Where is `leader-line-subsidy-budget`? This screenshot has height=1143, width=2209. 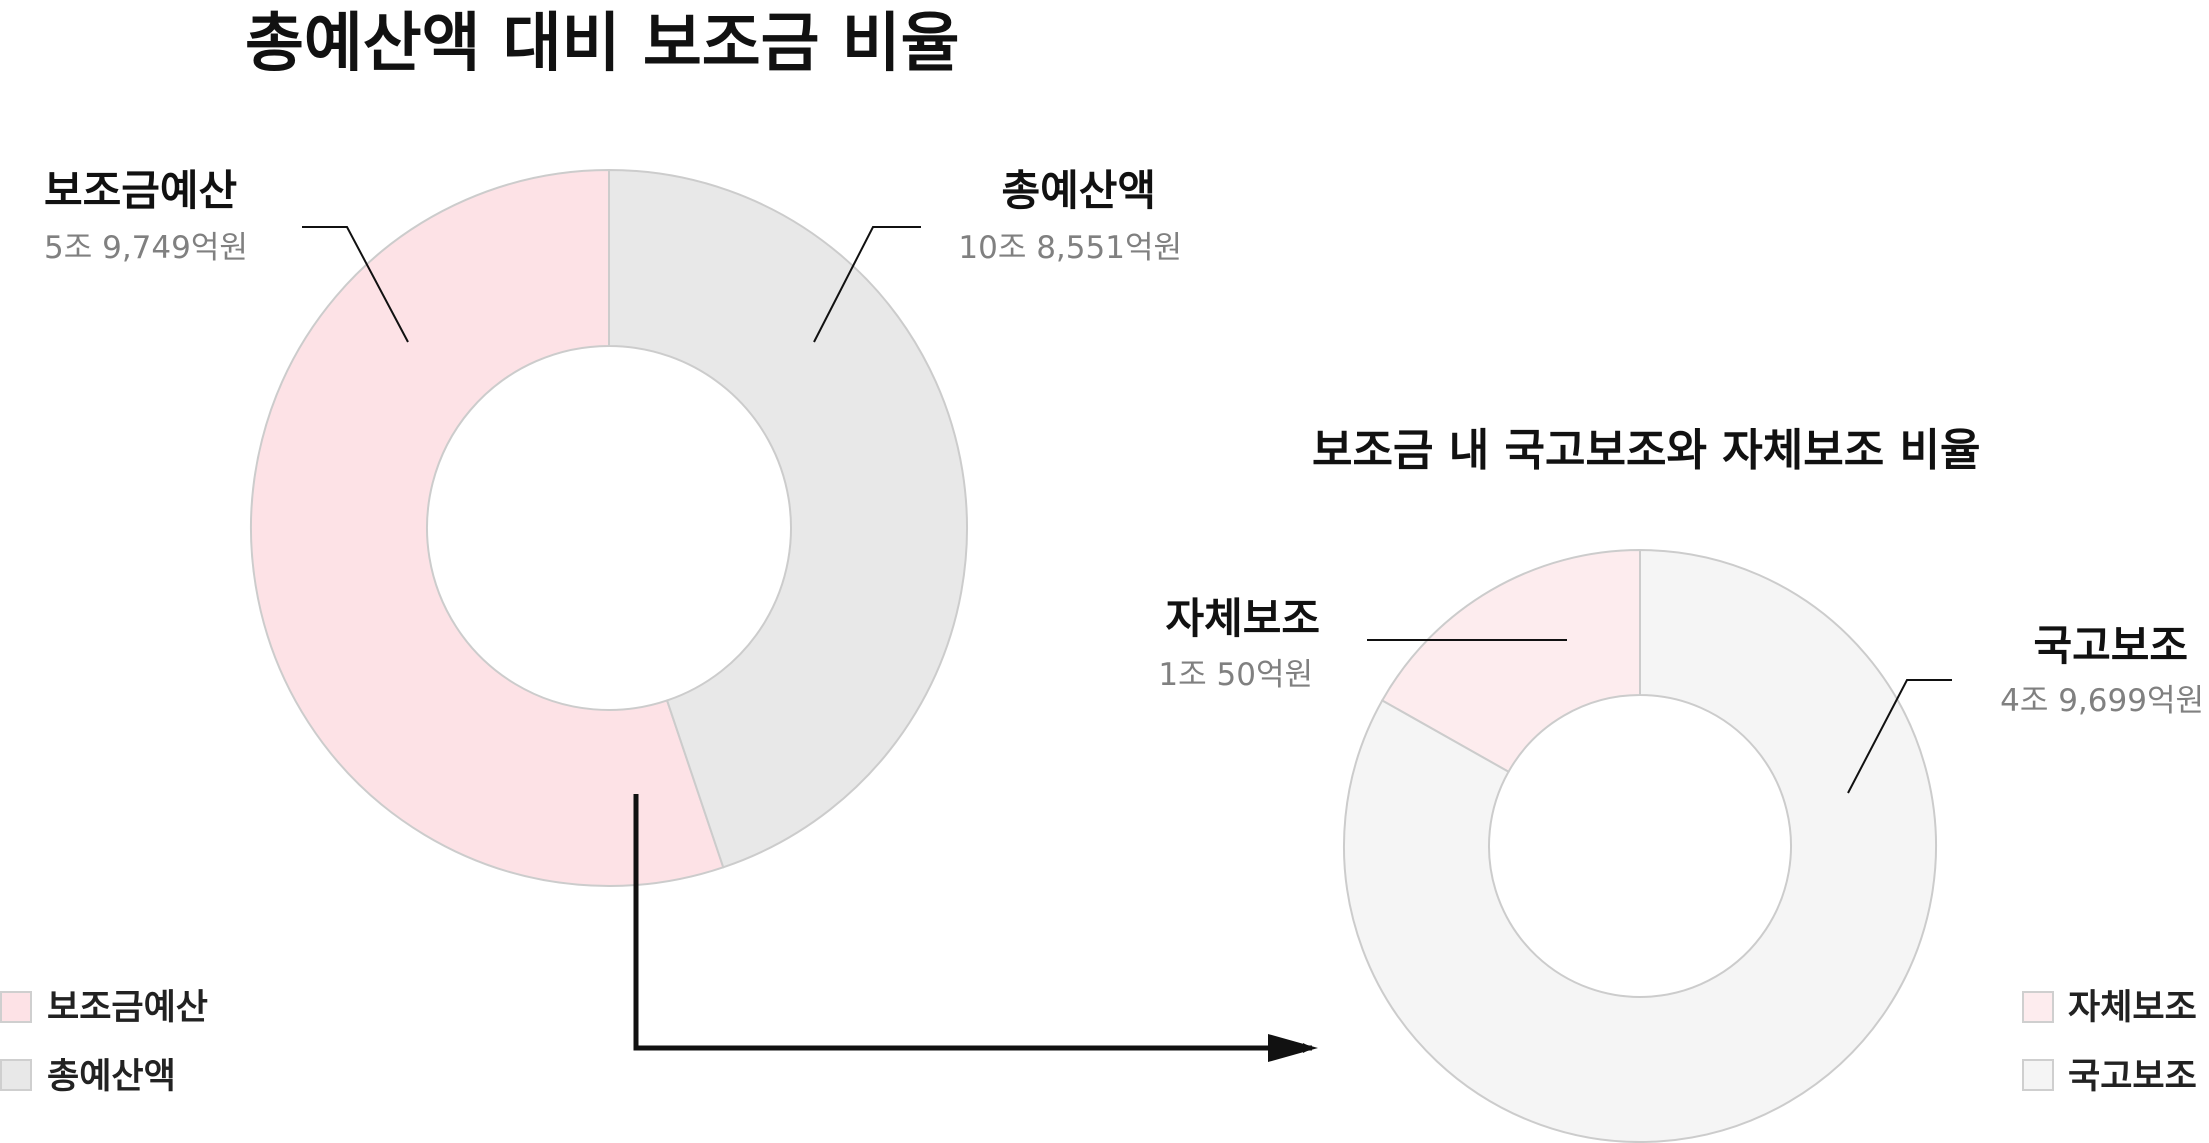 leader-line-subsidy-budget is located at coordinates (355, 284).